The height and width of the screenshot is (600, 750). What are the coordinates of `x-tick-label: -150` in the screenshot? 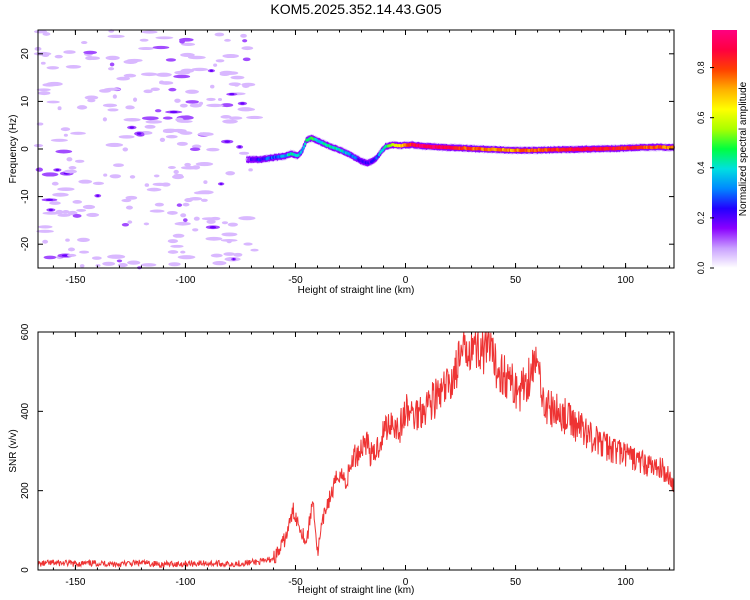 It's located at (75, 582).